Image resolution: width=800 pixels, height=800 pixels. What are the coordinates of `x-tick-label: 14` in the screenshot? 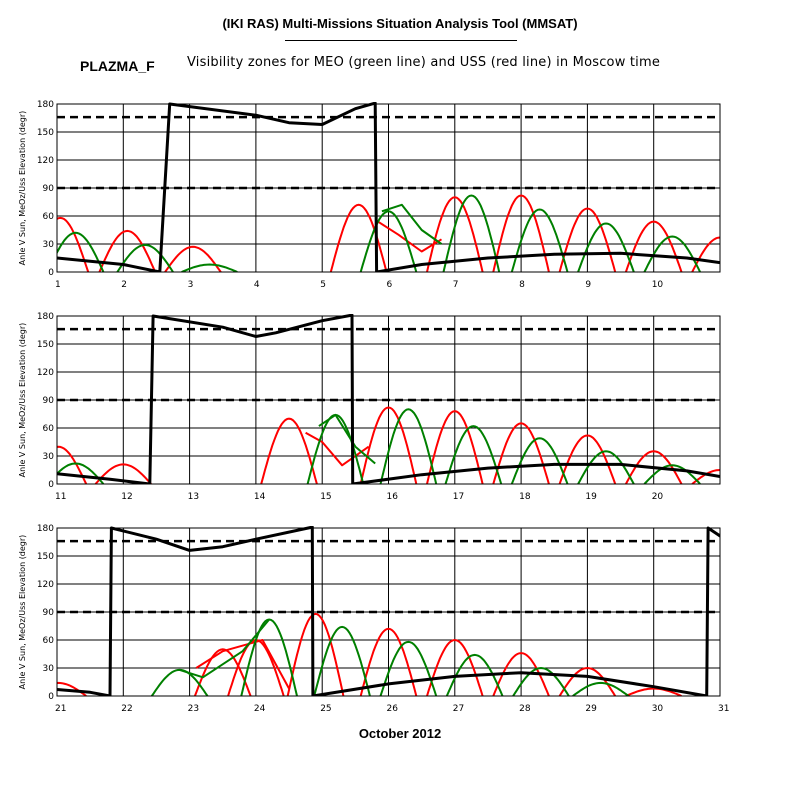 It's located at (260, 497).